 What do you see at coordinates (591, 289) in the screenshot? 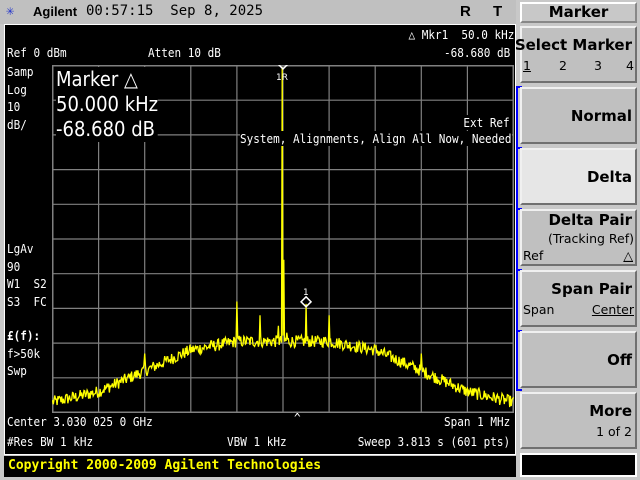
I see `span-pair-label: Span Pair` at bounding box center [591, 289].